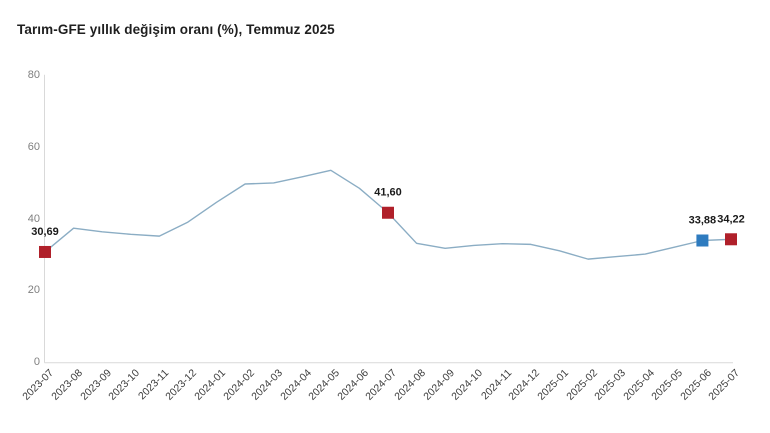  I want to click on y-tick-label-40: 40, so click(33, 218).